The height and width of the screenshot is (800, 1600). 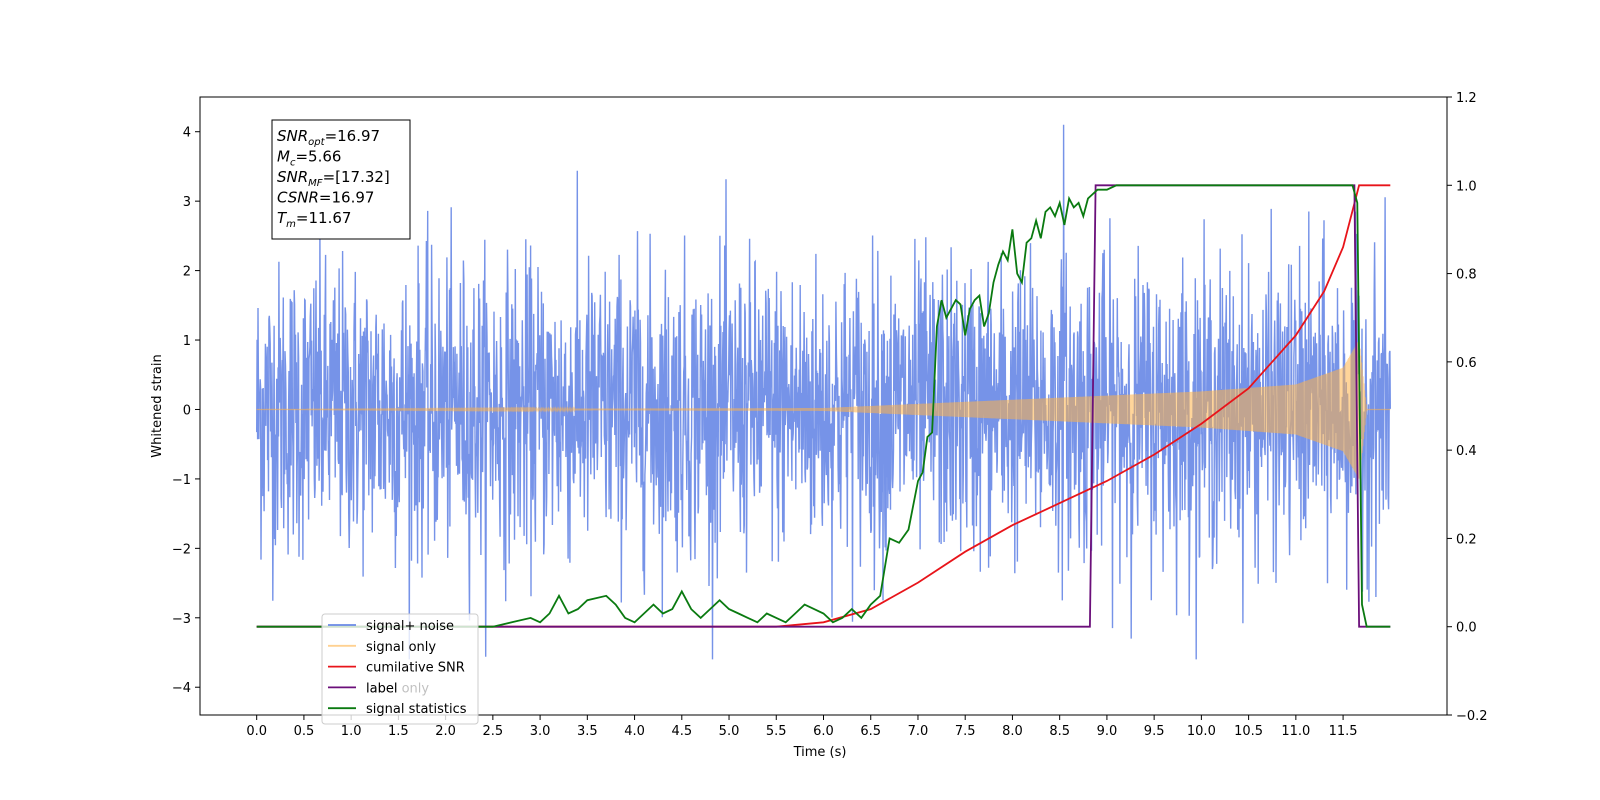 What do you see at coordinates (181, 688) in the screenshot?
I see `y-tick-label: −4` at bounding box center [181, 688].